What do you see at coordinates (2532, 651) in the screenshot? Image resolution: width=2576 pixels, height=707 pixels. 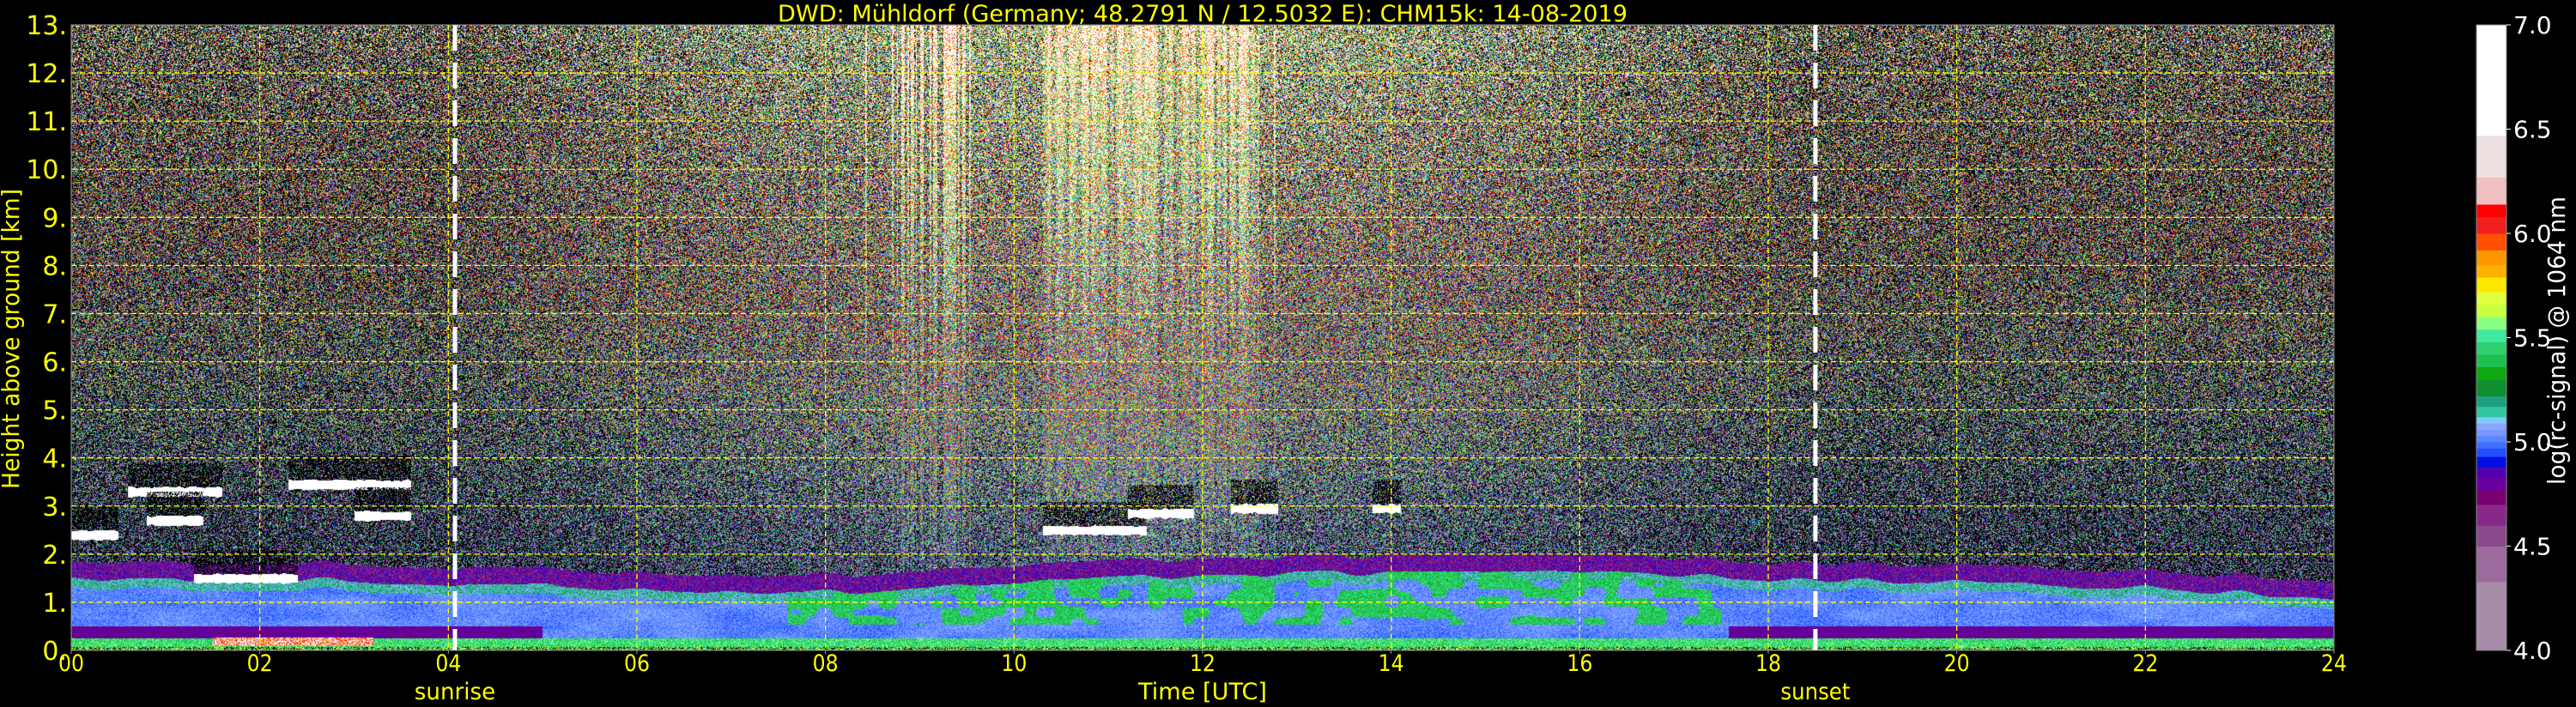 I see `colorbar-tick-label: 4.0` at bounding box center [2532, 651].